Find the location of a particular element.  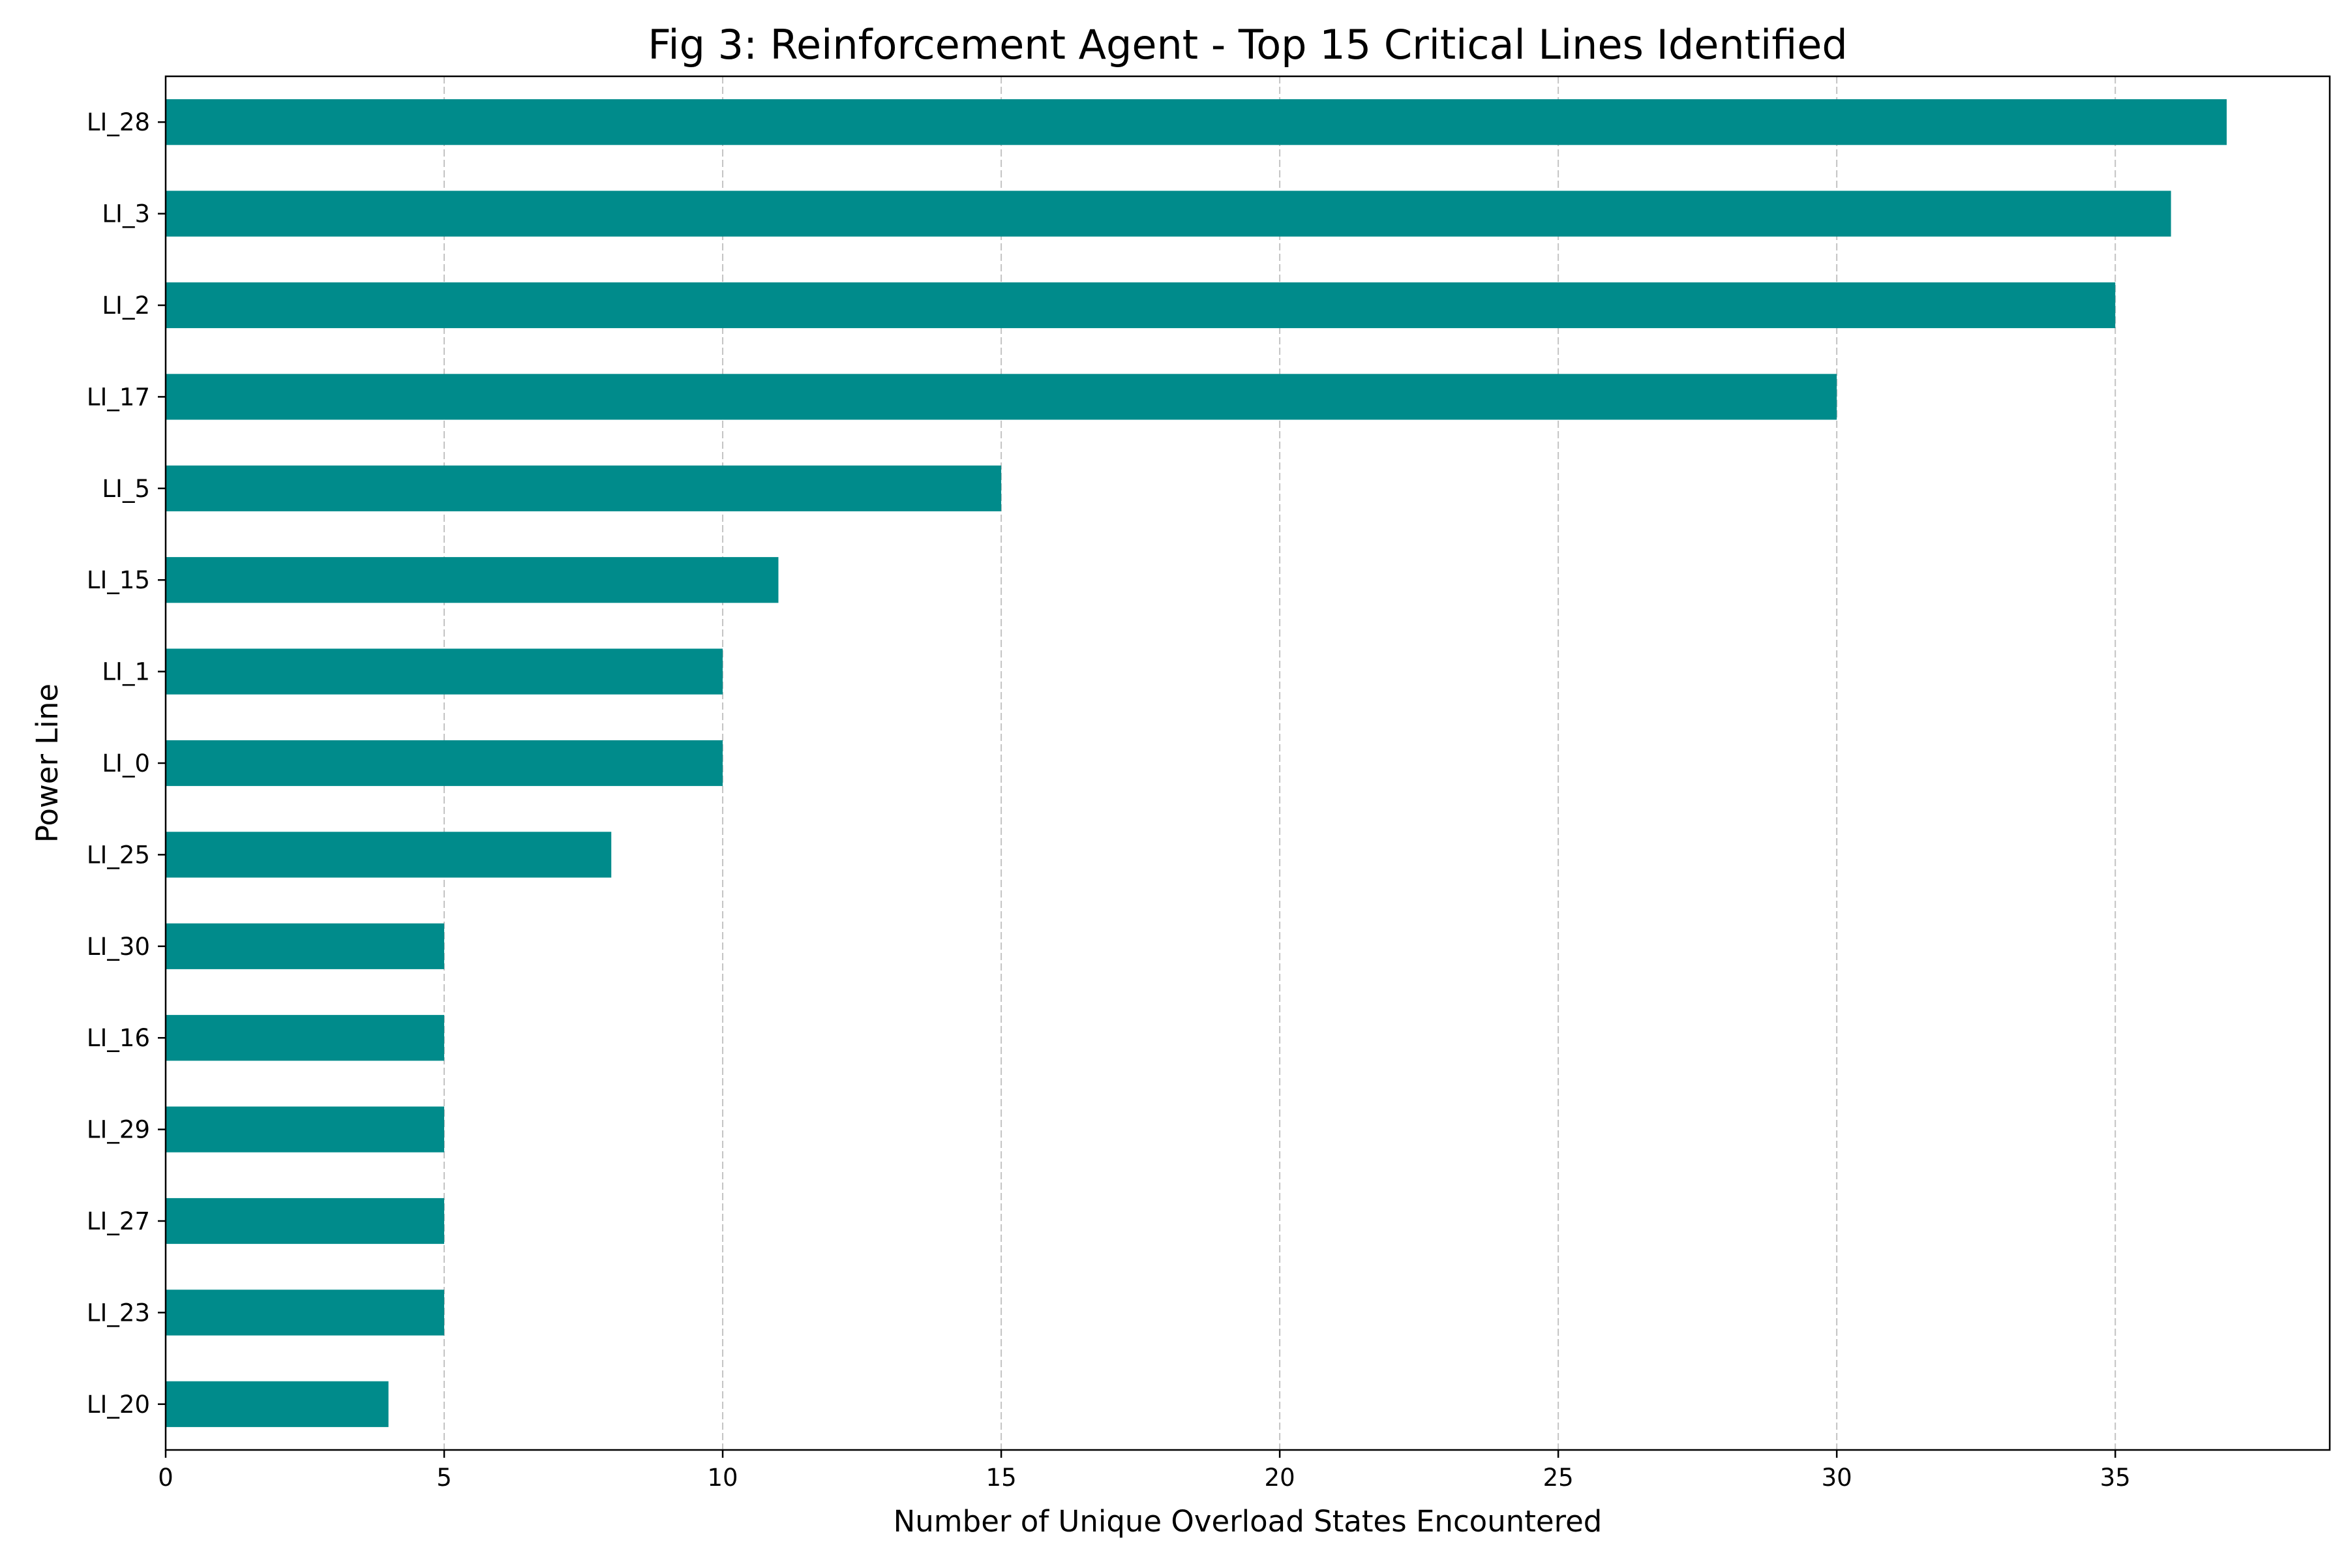

y-axis-label: Power Line is located at coordinates (47, 763).